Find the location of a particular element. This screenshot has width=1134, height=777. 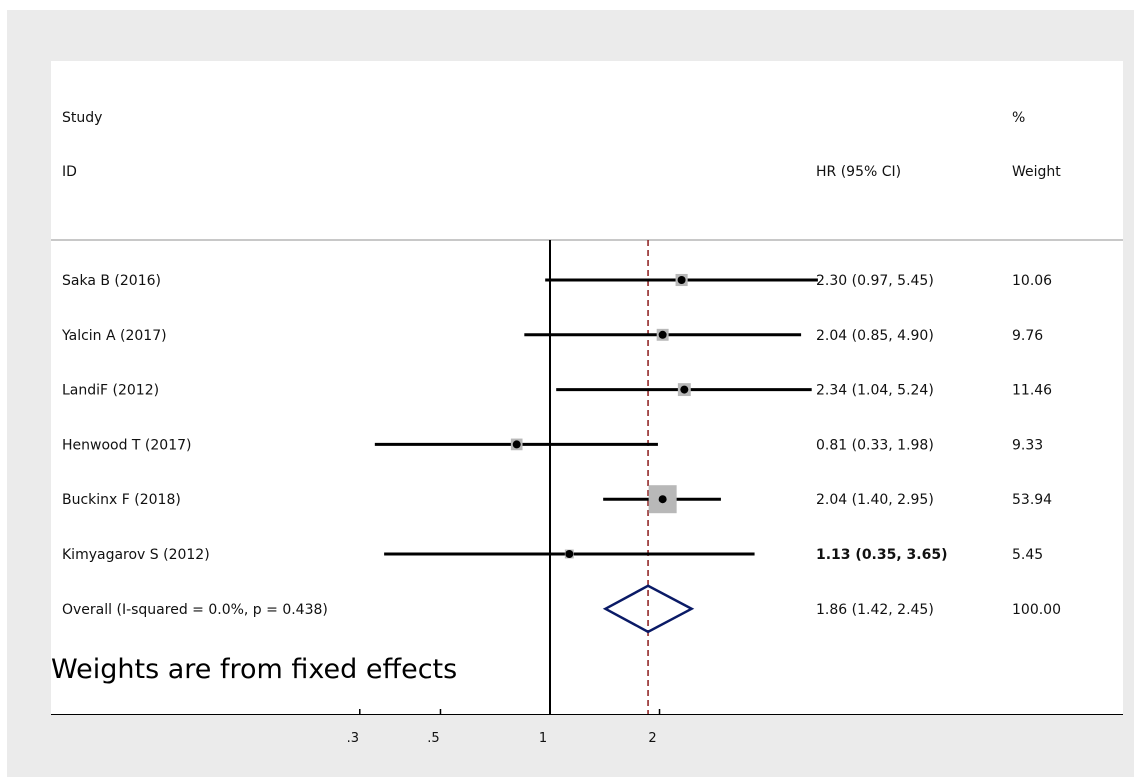

study-label: Yalcin A (2017) is located at coordinates (114, 336).